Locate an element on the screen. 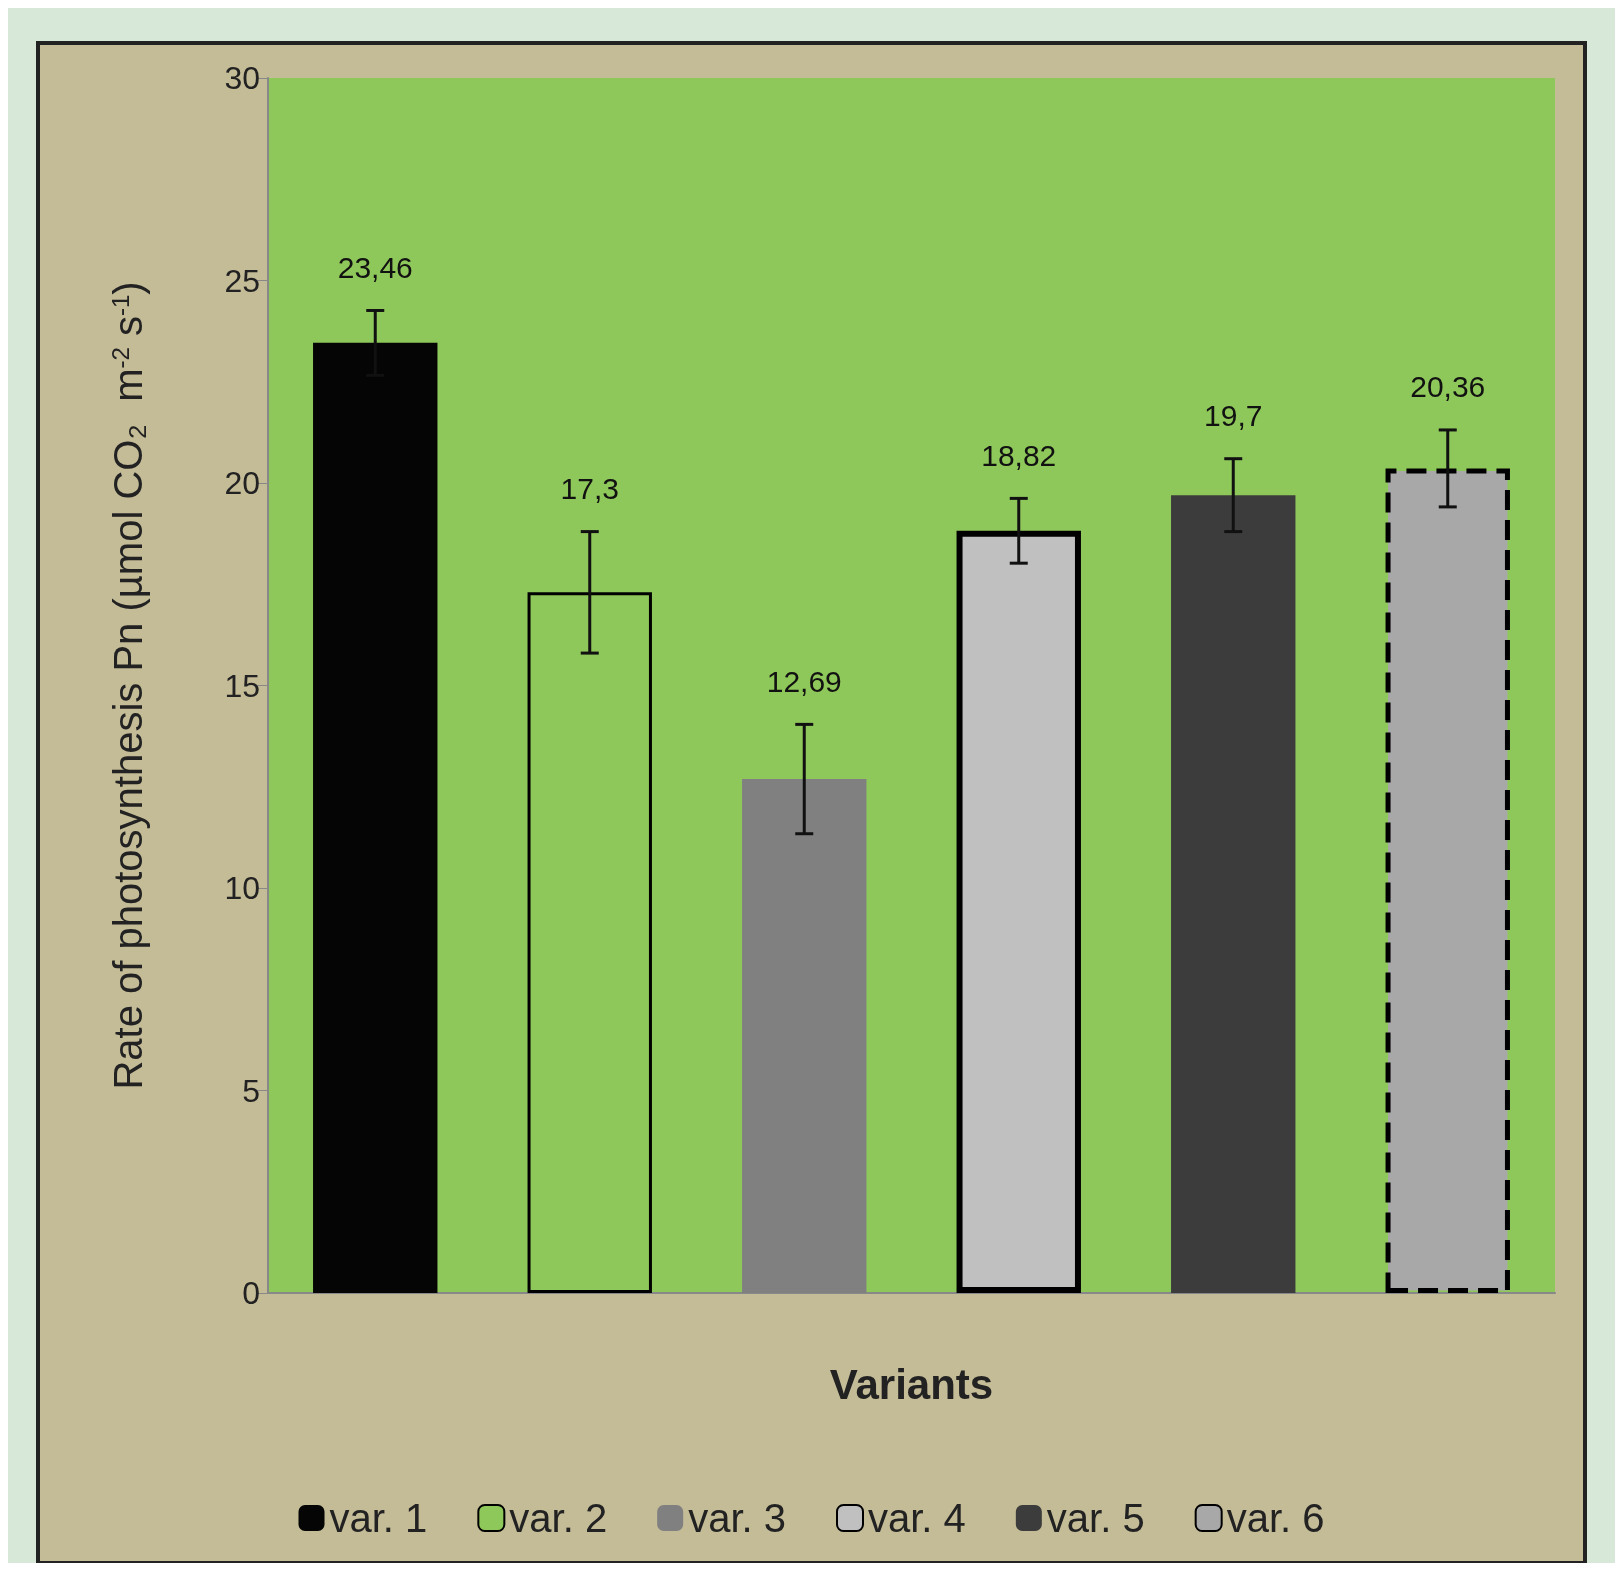 This screenshot has height=1575, width=1623. y-tick-label: 25 is located at coordinates (242, 280).